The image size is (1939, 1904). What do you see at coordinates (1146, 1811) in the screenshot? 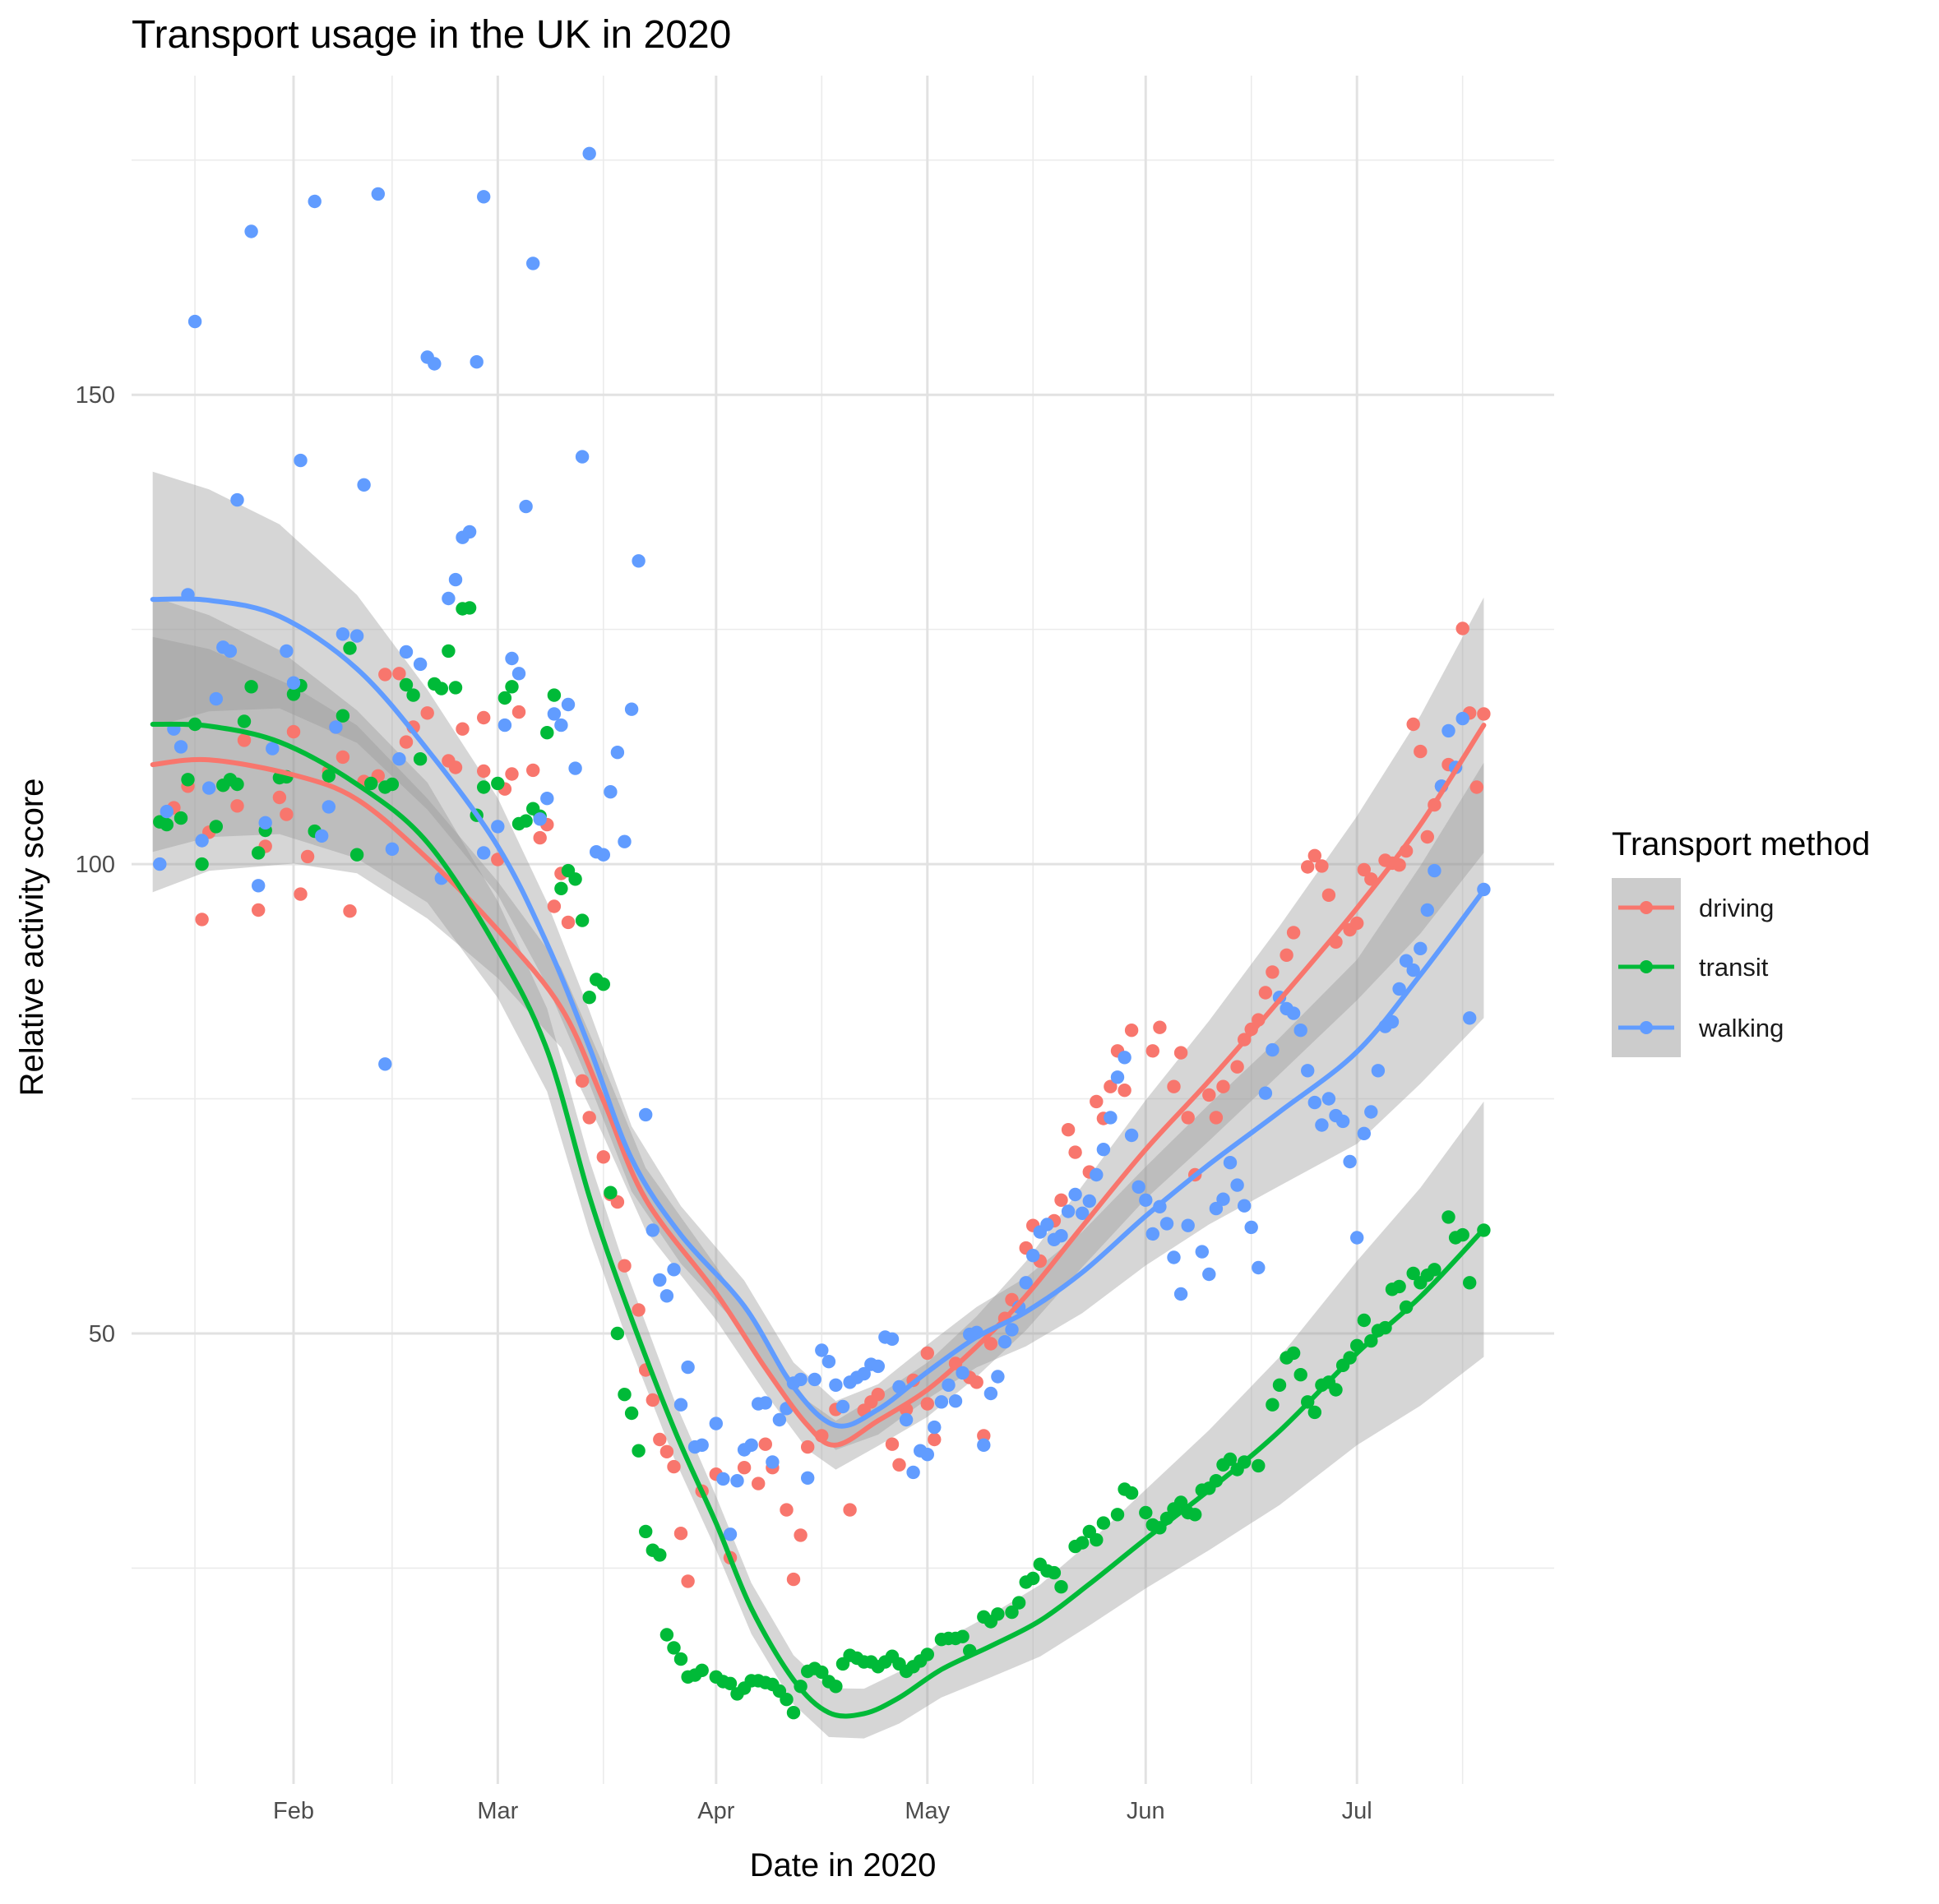
I see `x-tick-label-jun: Jun` at bounding box center [1146, 1811].